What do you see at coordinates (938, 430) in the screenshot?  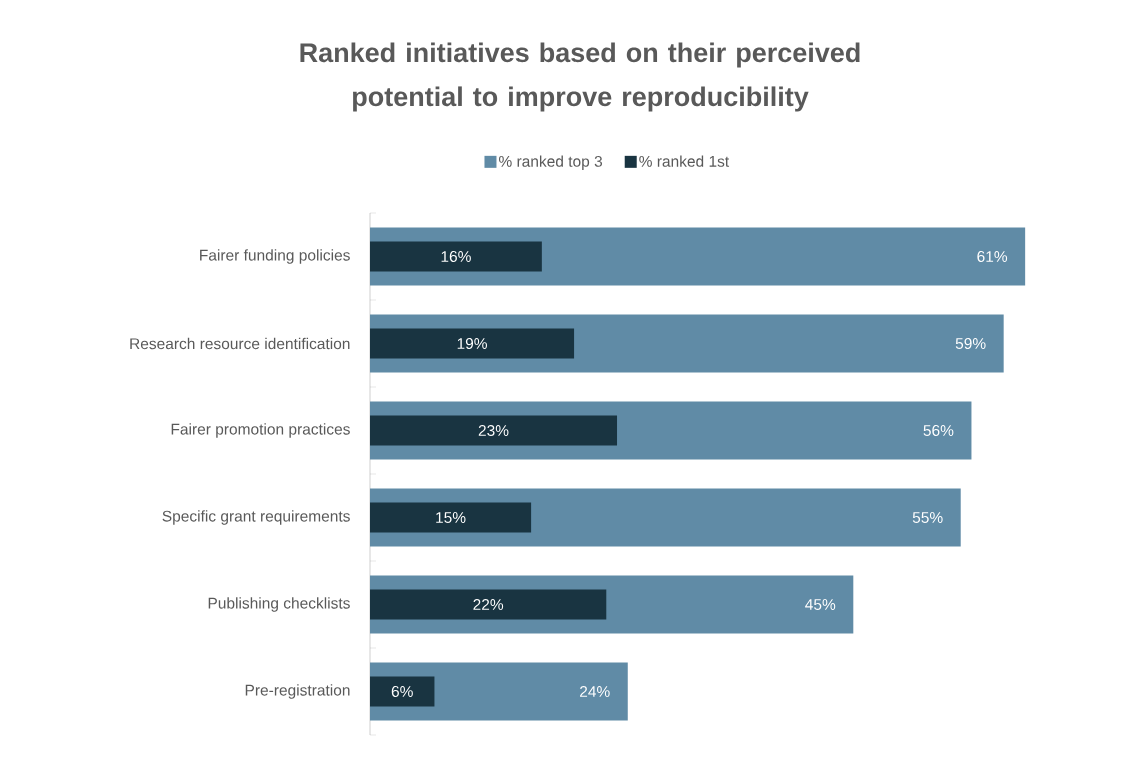 I see `data-label: 56%` at bounding box center [938, 430].